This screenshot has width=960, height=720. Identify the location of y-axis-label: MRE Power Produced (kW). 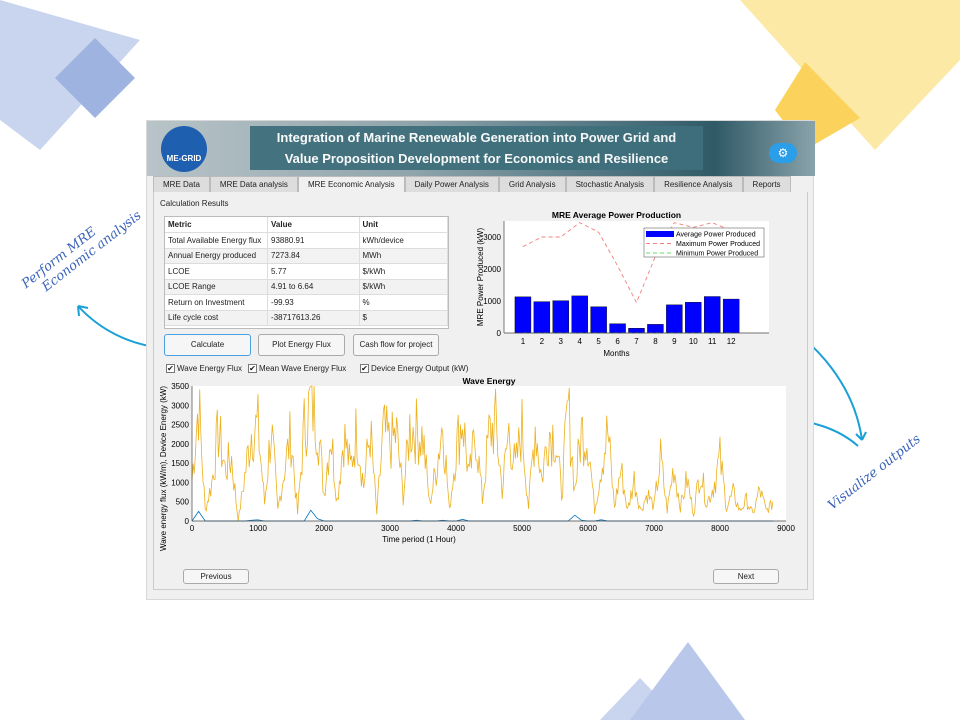
(480, 277).